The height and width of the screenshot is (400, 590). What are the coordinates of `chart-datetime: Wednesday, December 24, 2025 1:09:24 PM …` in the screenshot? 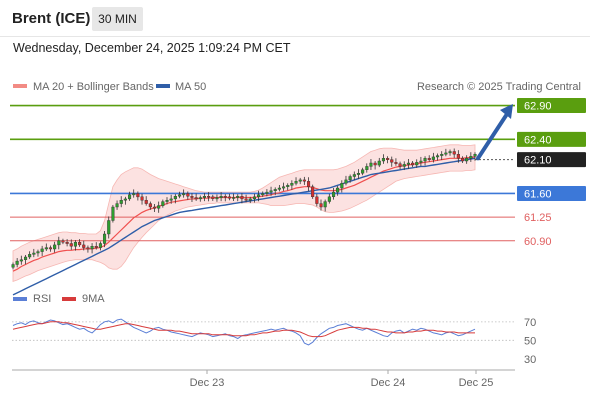 It's located at (152, 48).